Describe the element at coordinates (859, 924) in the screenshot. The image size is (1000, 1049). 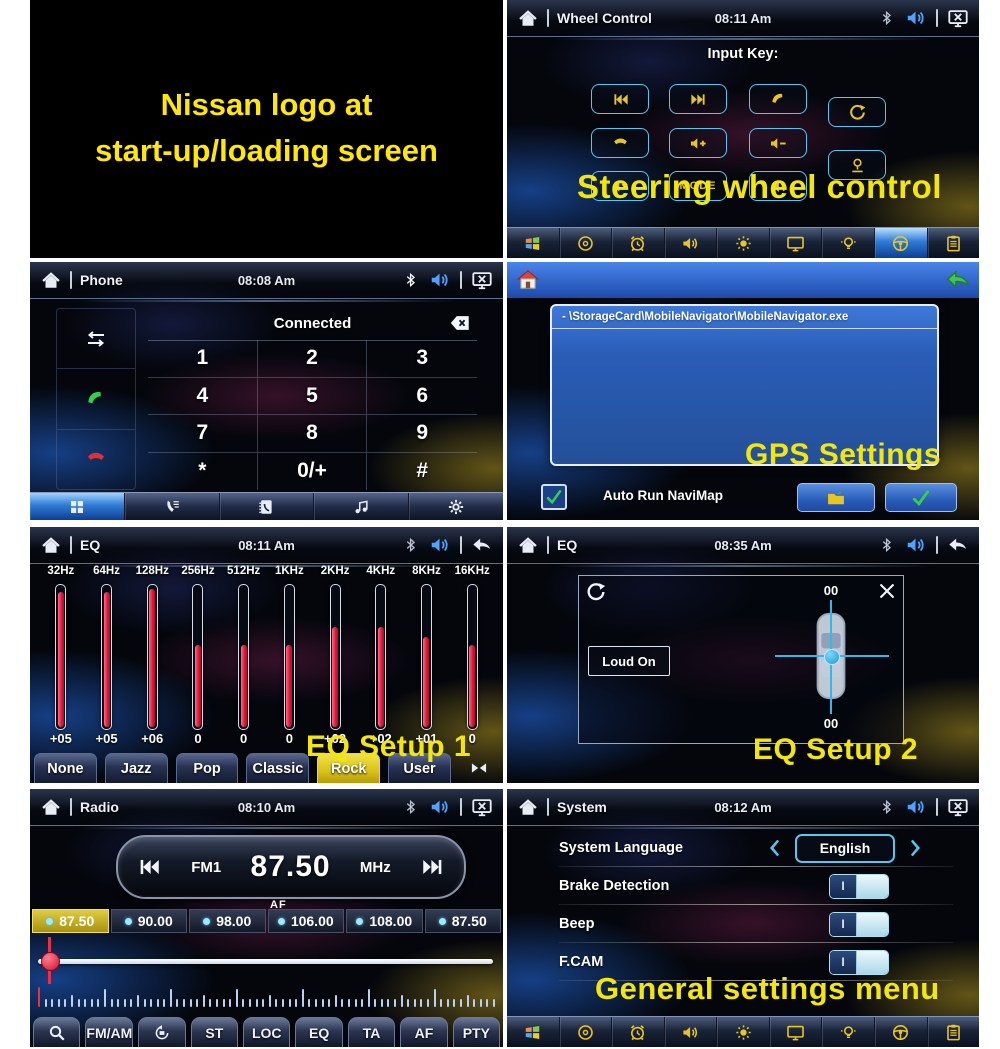
I see `beep-toggle: I` at that location.